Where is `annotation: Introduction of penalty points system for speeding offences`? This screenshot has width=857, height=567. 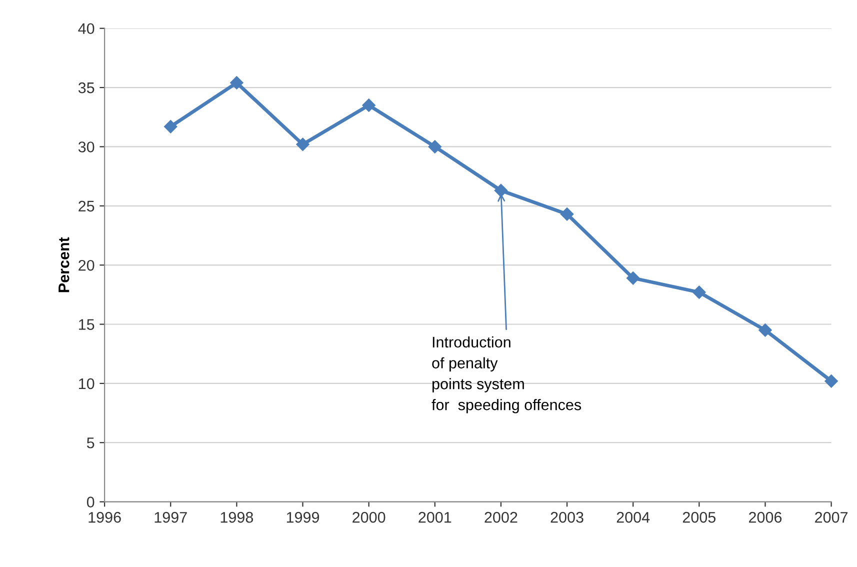
annotation: Introduction of penalty points system for speeding offences is located at coordinates (507, 375).